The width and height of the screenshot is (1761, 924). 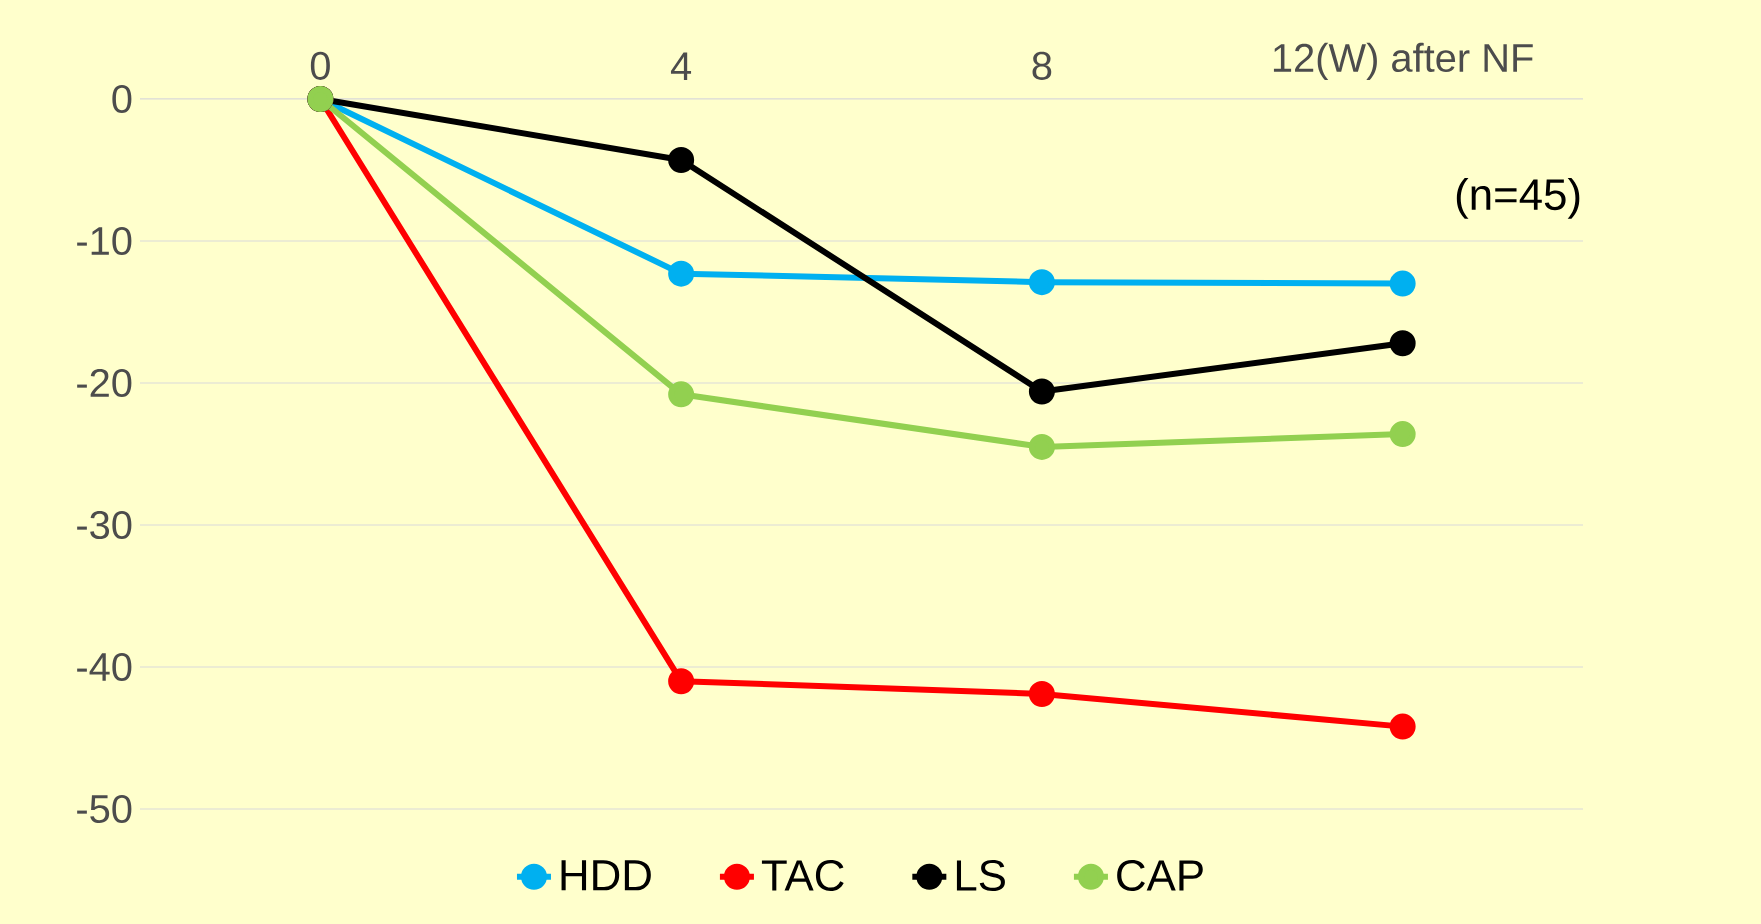 What do you see at coordinates (320, 65) in the screenshot?
I see `x-tick-label: 0` at bounding box center [320, 65].